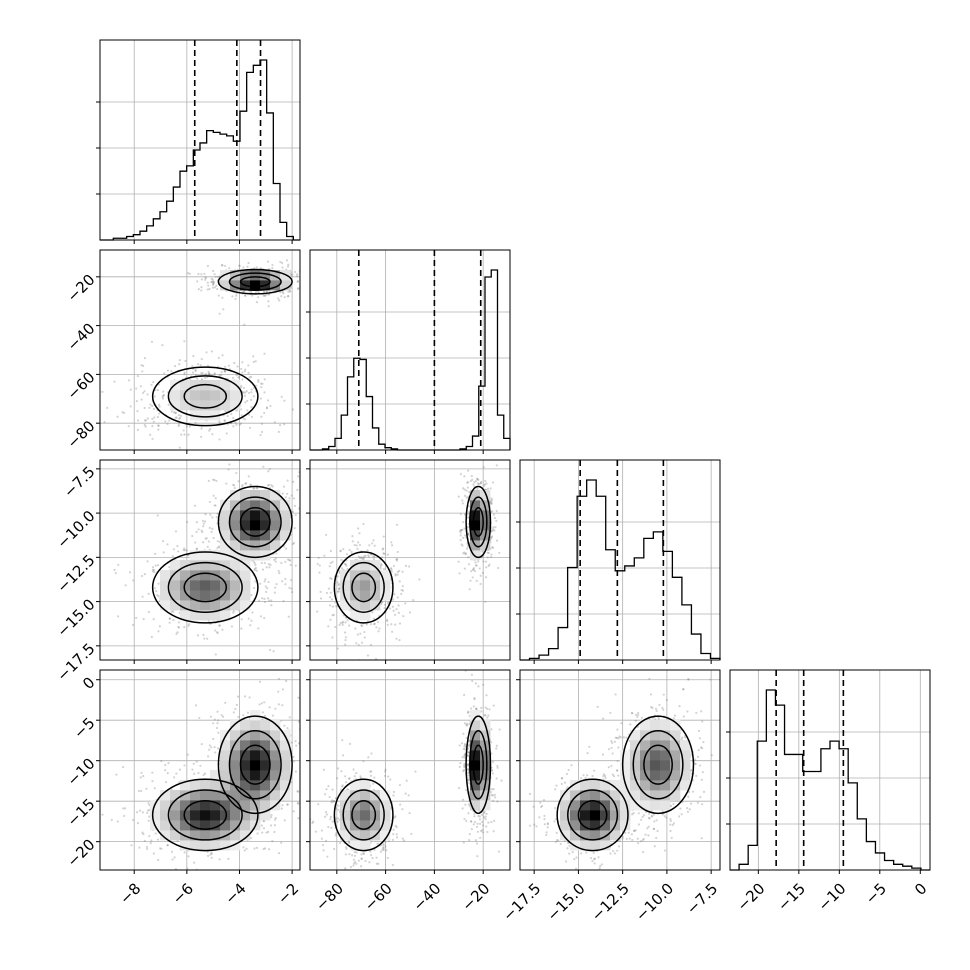  I want to click on y-tick-label: −80, so click(80, 434).